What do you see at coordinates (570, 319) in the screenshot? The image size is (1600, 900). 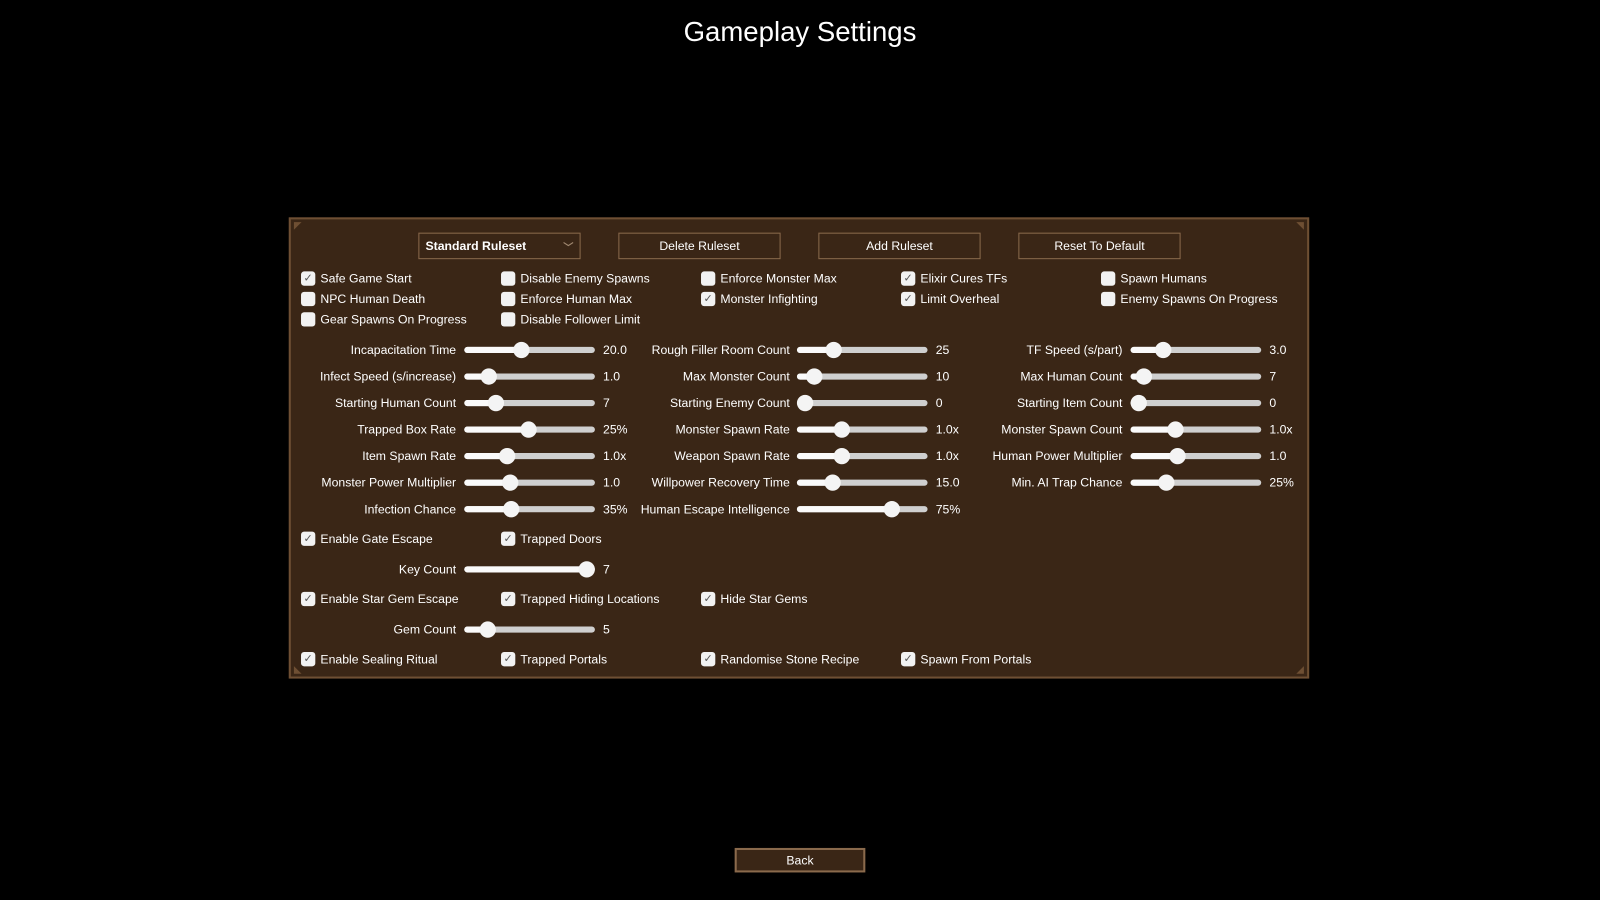 I see `checkbox-disable-follower-limit: Disable Follower Limit` at bounding box center [570, 319].